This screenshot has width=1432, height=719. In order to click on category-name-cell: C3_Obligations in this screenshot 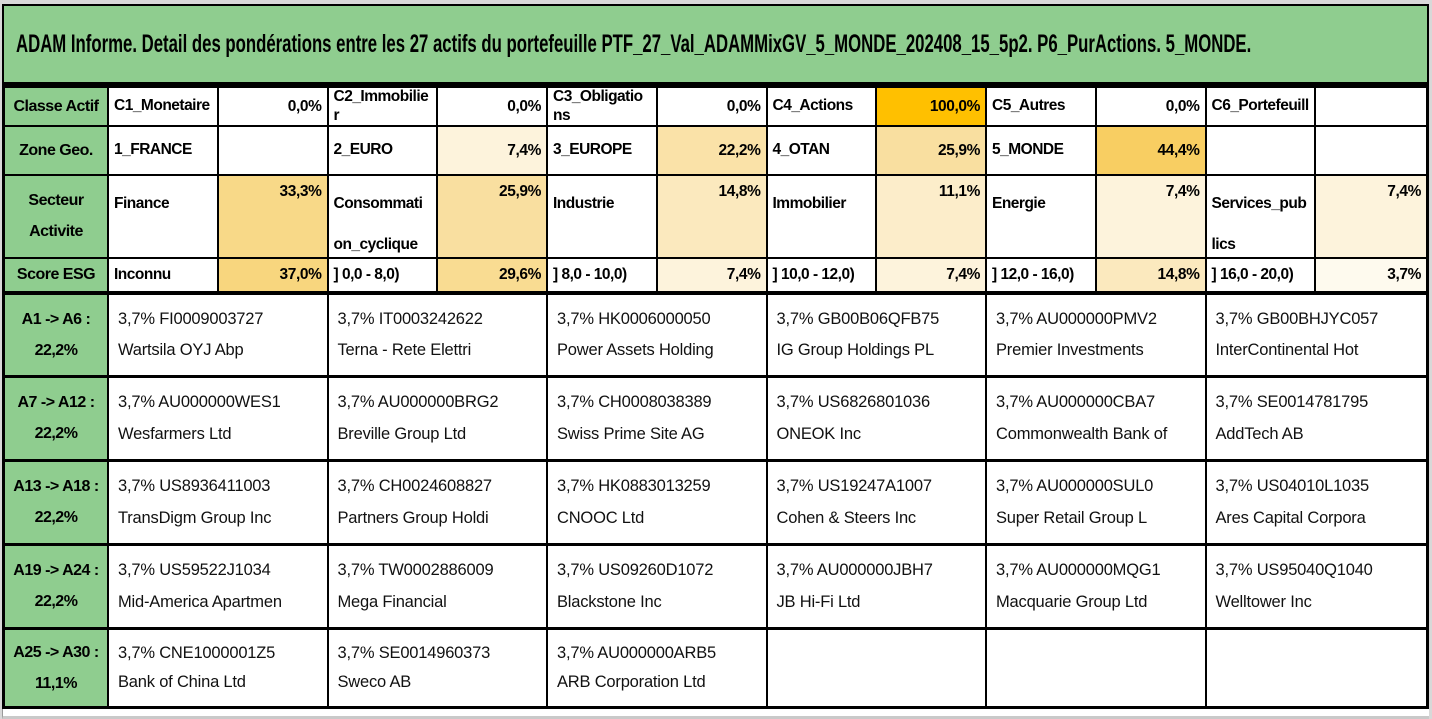, I will do `click(603, 107)`.